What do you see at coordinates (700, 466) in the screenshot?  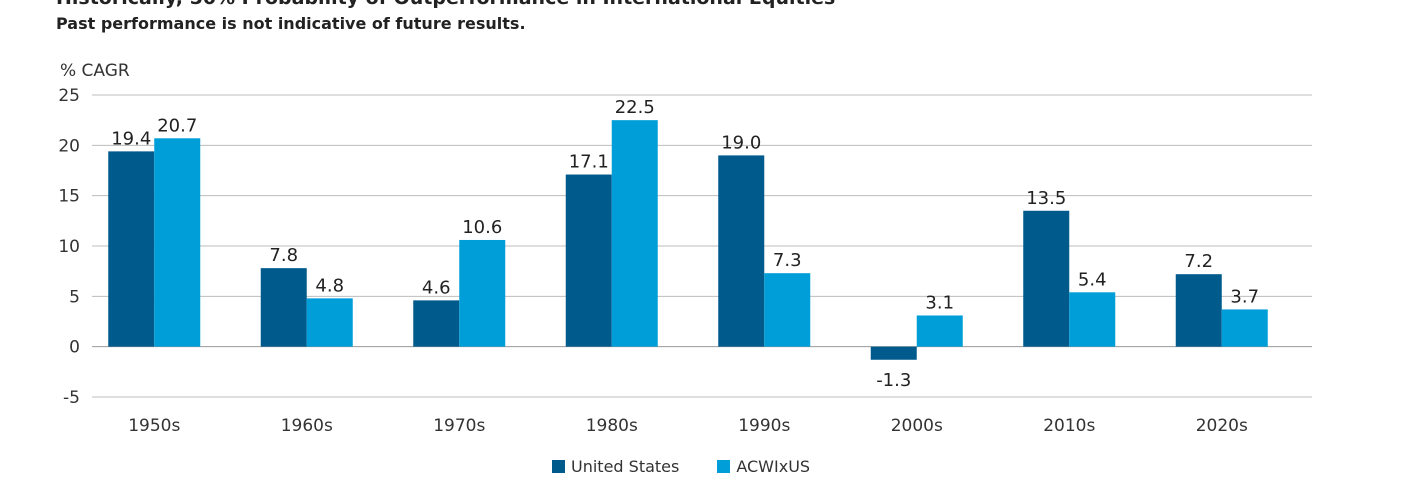 I see `legend: United States ACWIxUS` at bounding box center [700, 466].